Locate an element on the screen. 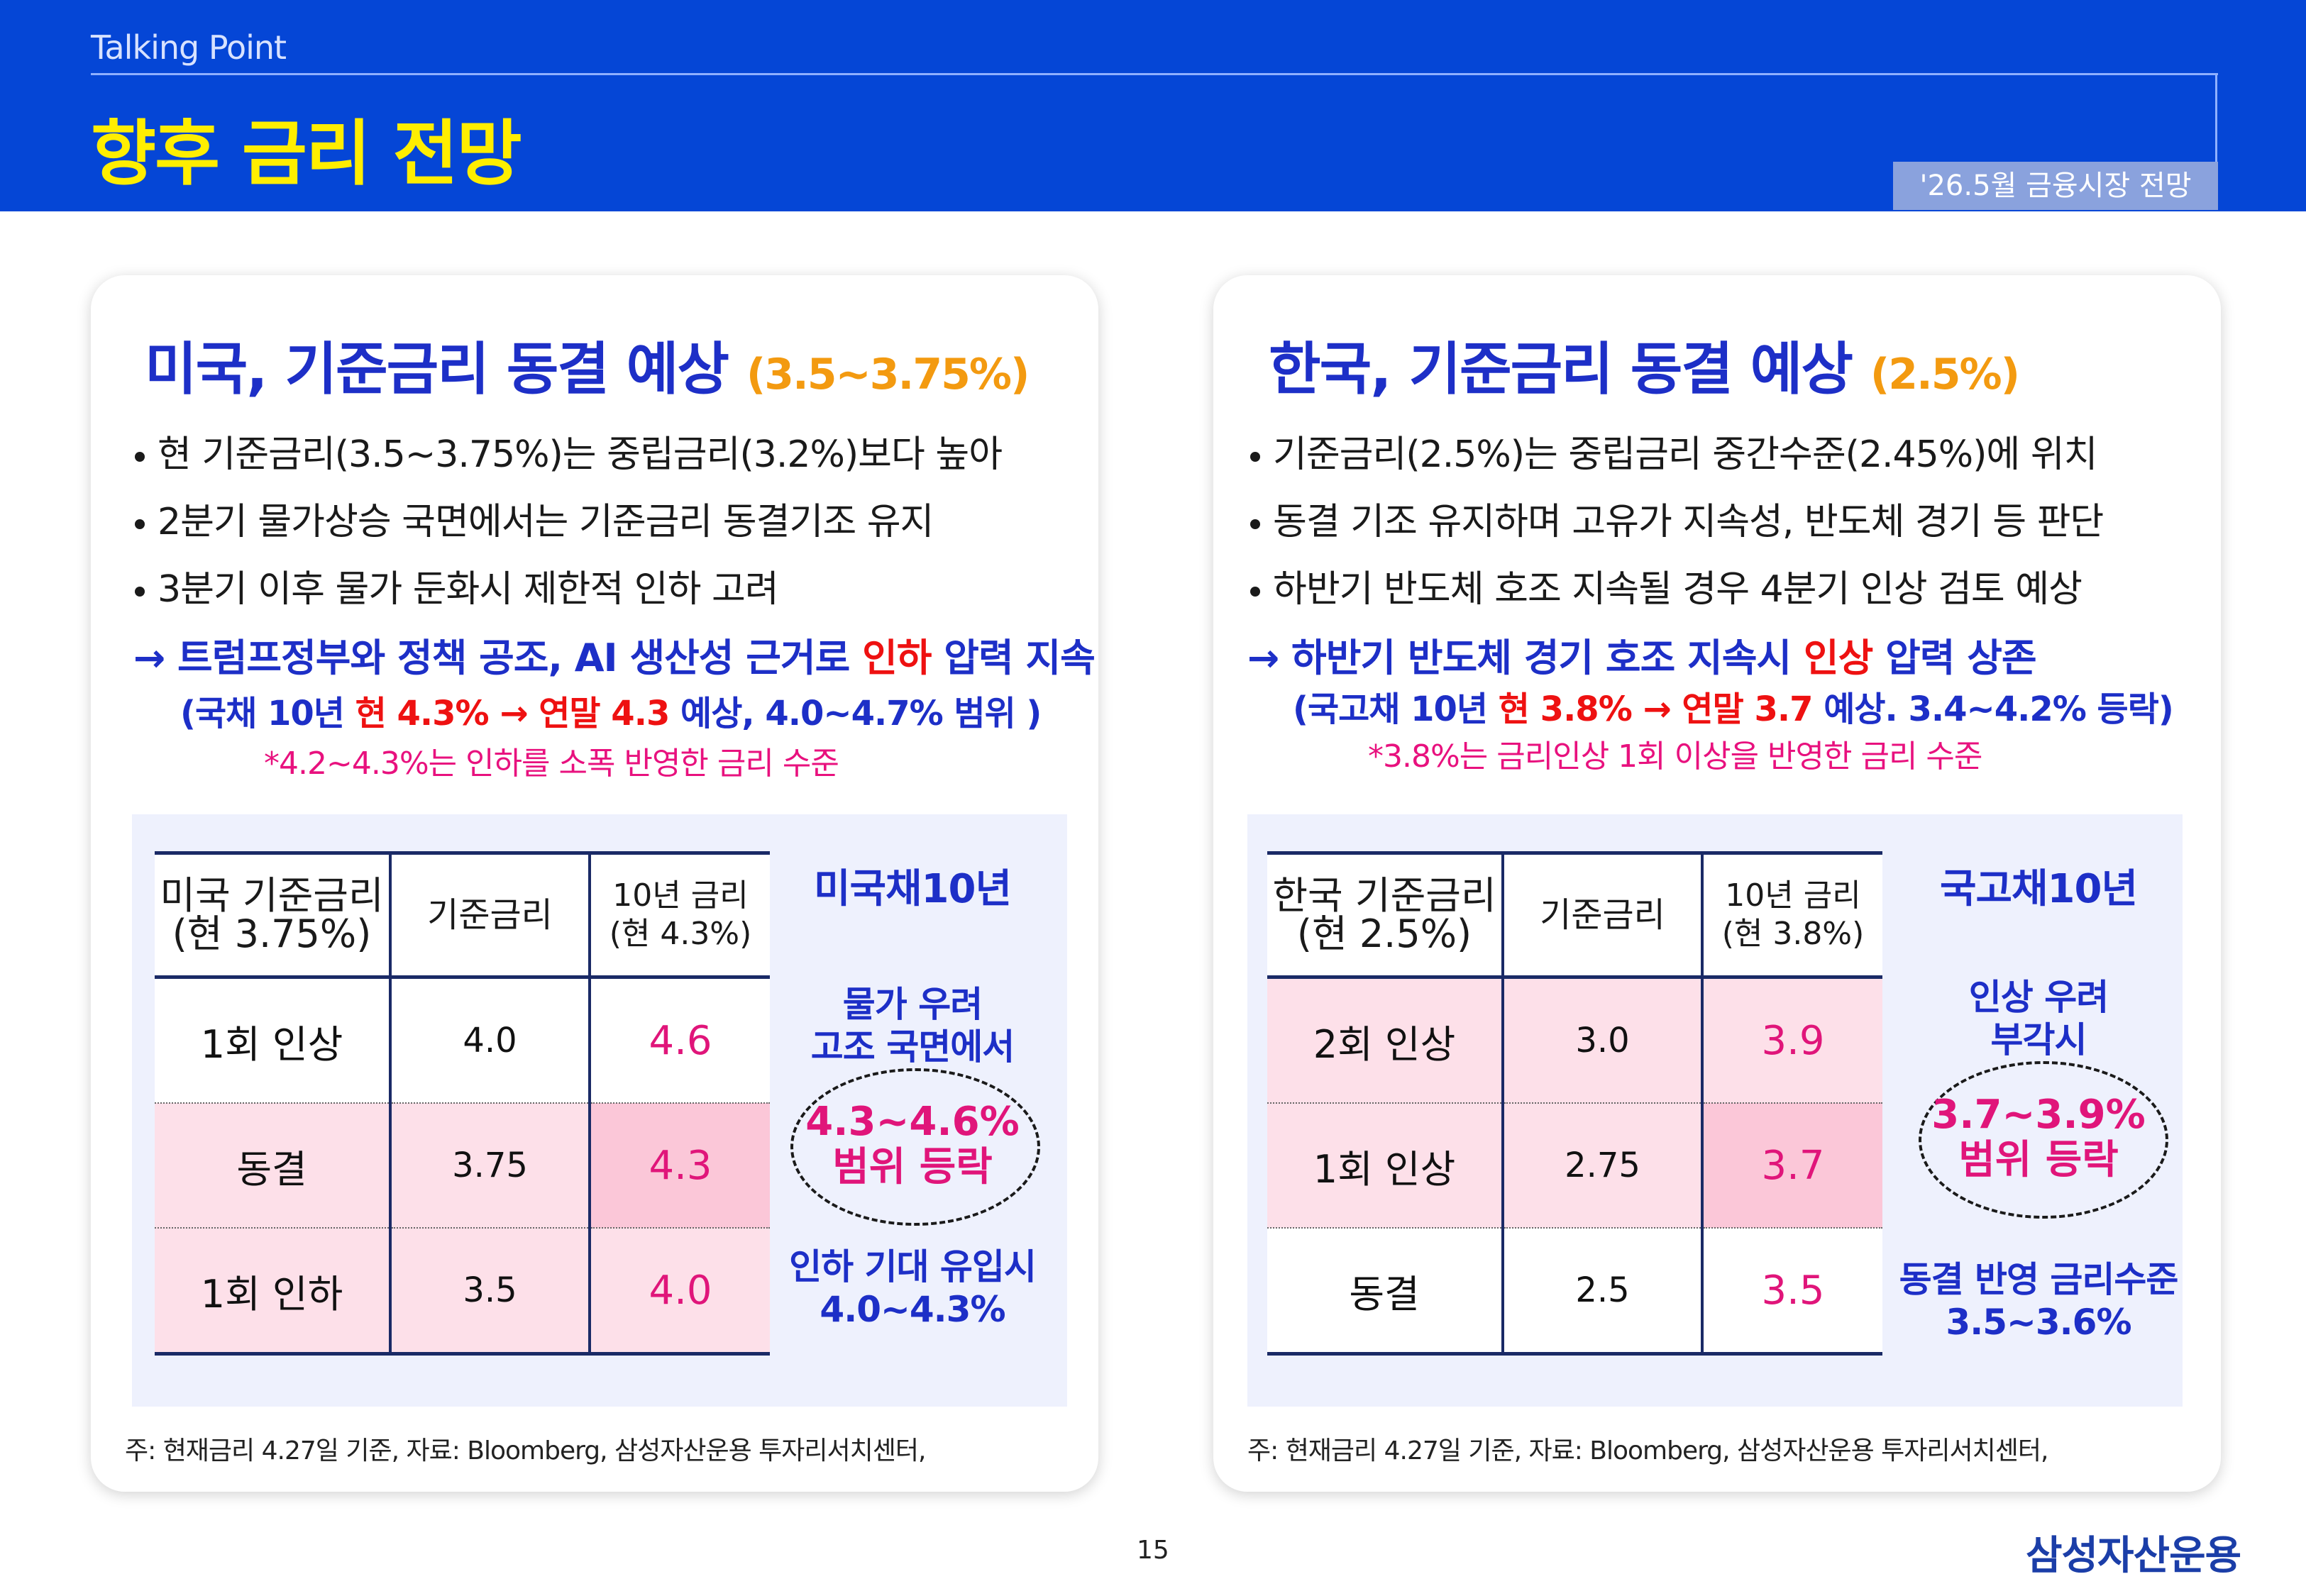  card-title: 미국, 기준금리 동결 예상 (3.5~3.75%) is located at coordinates (587, 364).